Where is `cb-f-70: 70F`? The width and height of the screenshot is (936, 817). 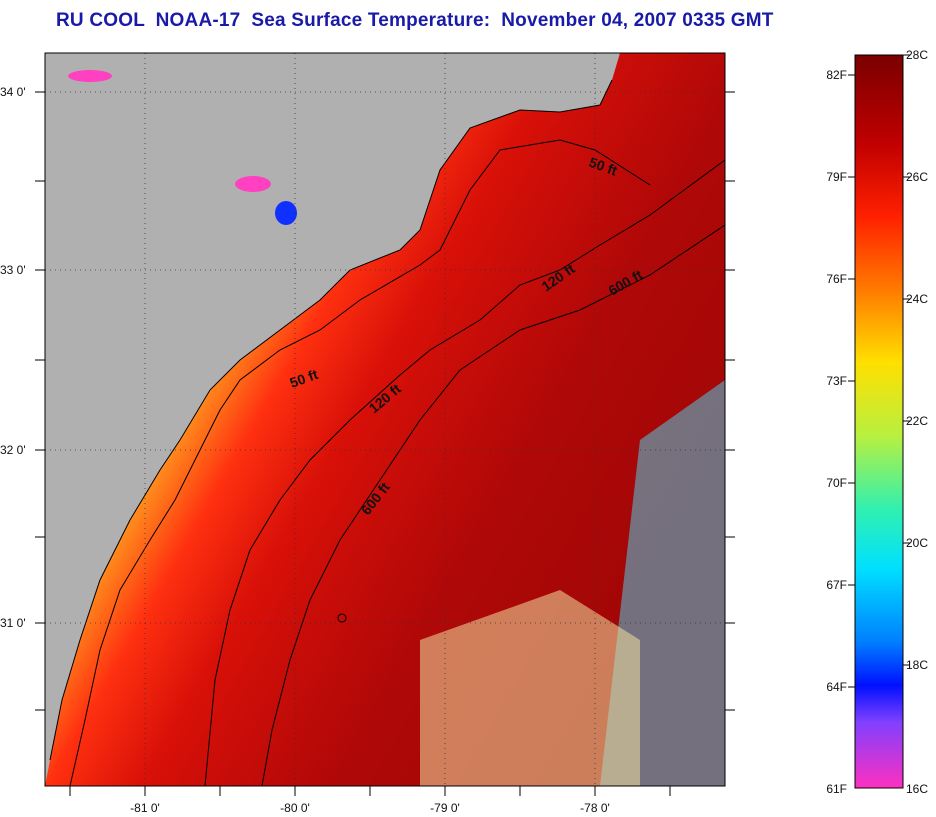
cb-f-70: 70F is located at coordinates (836, 483).